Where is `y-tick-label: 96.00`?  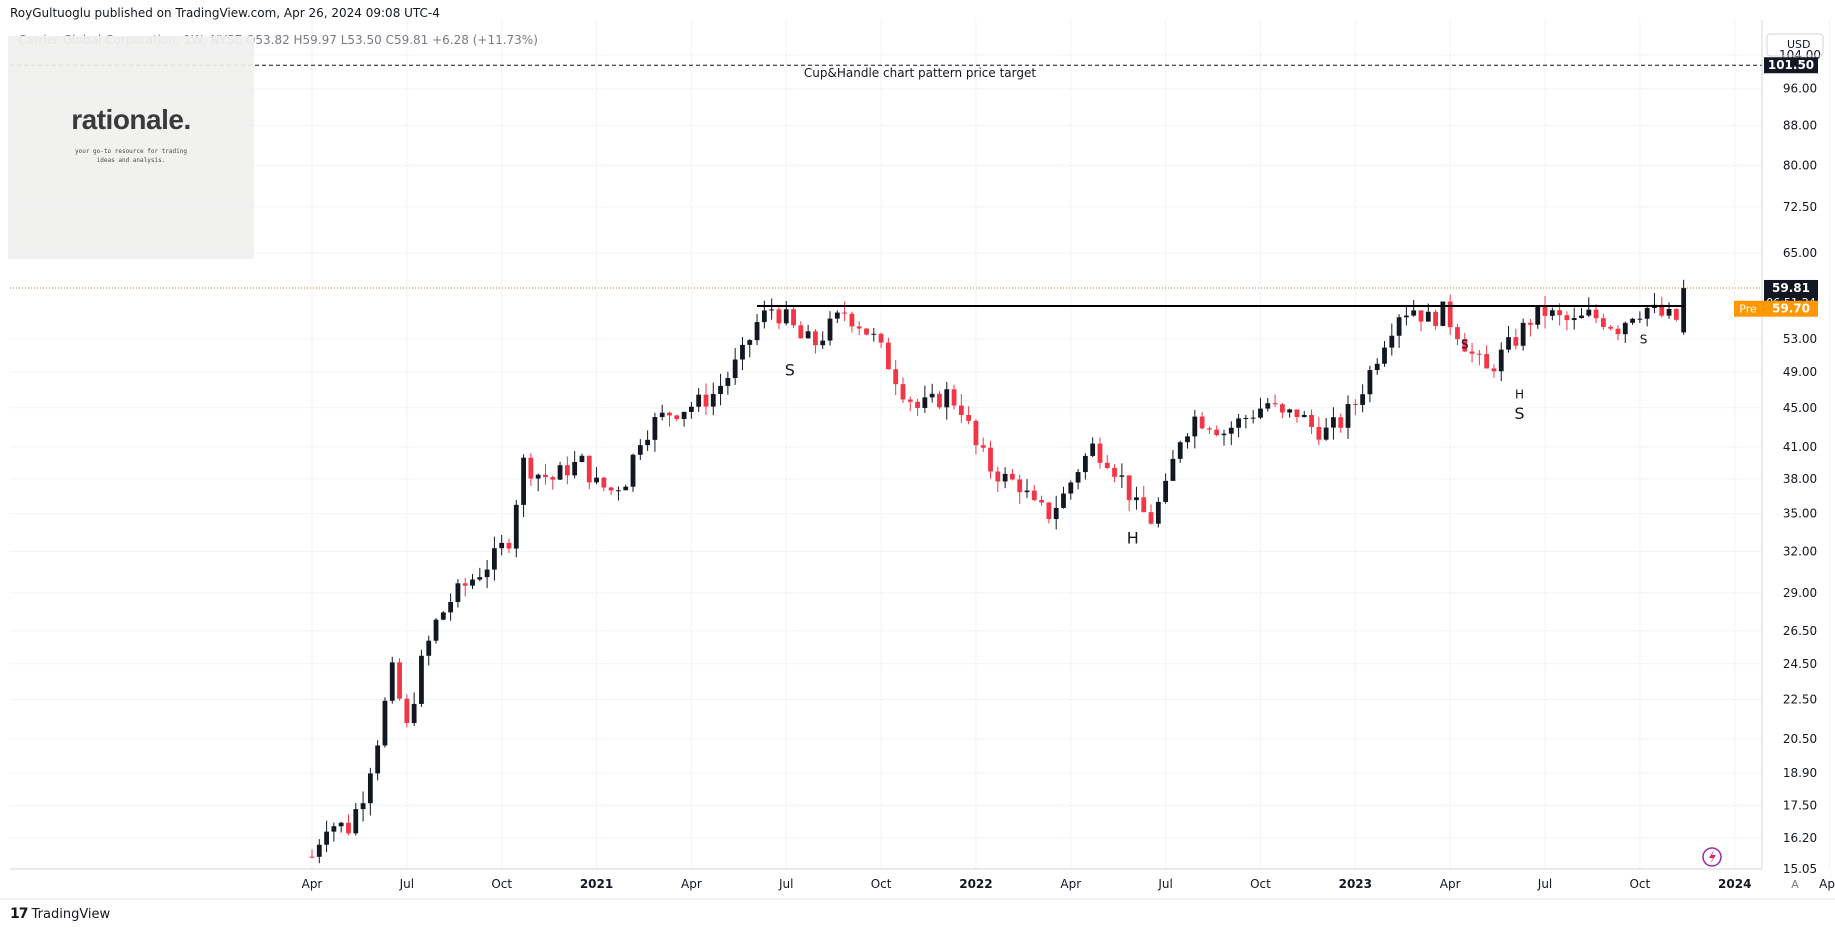
y-tick-label: 96.00 is located at coordinates (1800, 89).